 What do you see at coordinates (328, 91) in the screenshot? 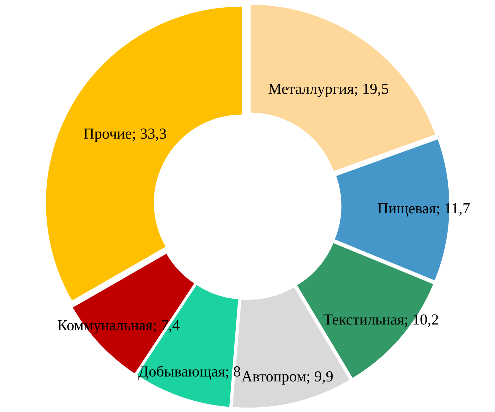
I see `slice-label: Металлургия; 19,5` at bounding box center [328, 91].